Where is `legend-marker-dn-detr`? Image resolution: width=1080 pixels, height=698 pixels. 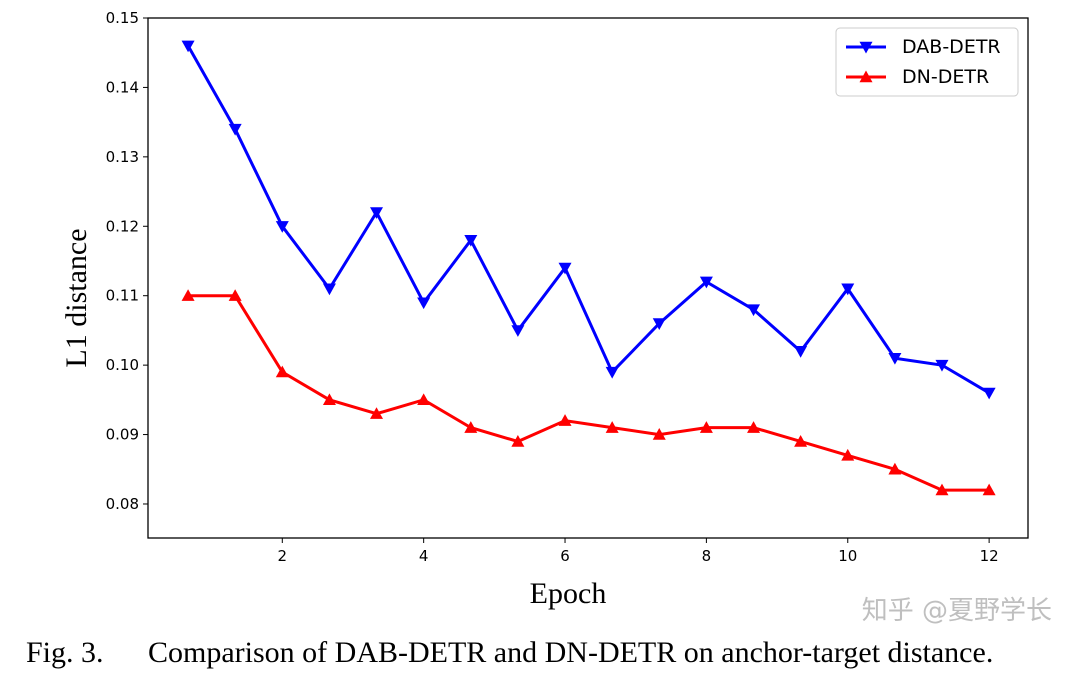 legend-marker-dn-detr is located at coordinates (866, 76).